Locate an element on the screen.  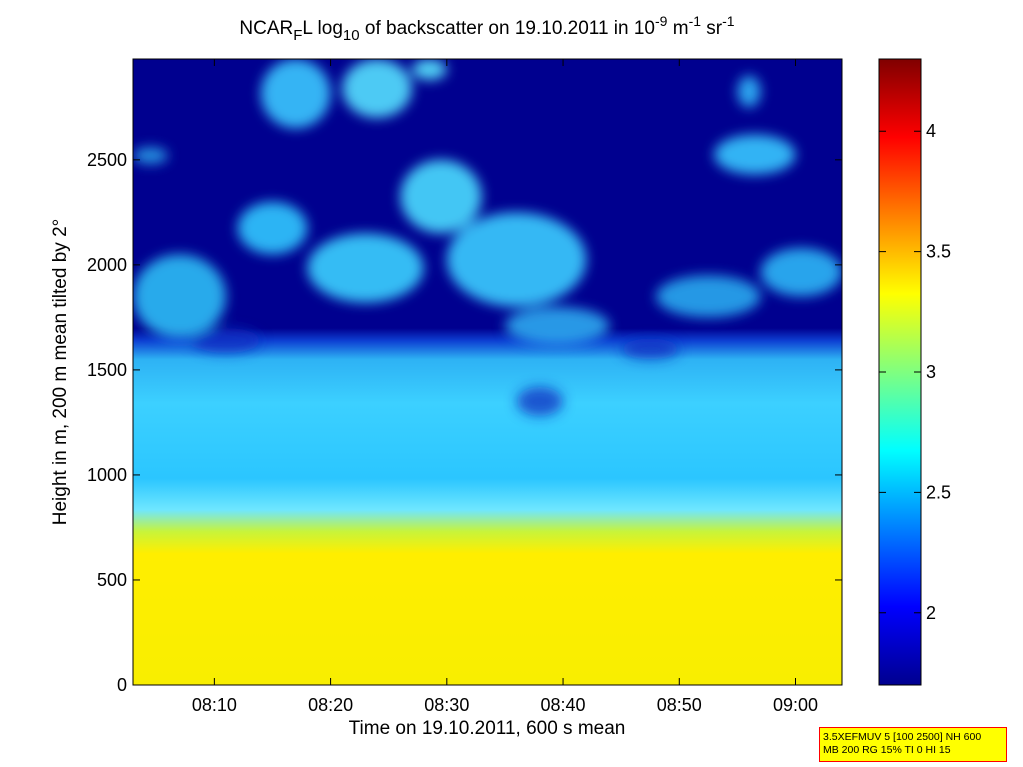
title-mid-sub: 10 is located at coordinates (351, 35).